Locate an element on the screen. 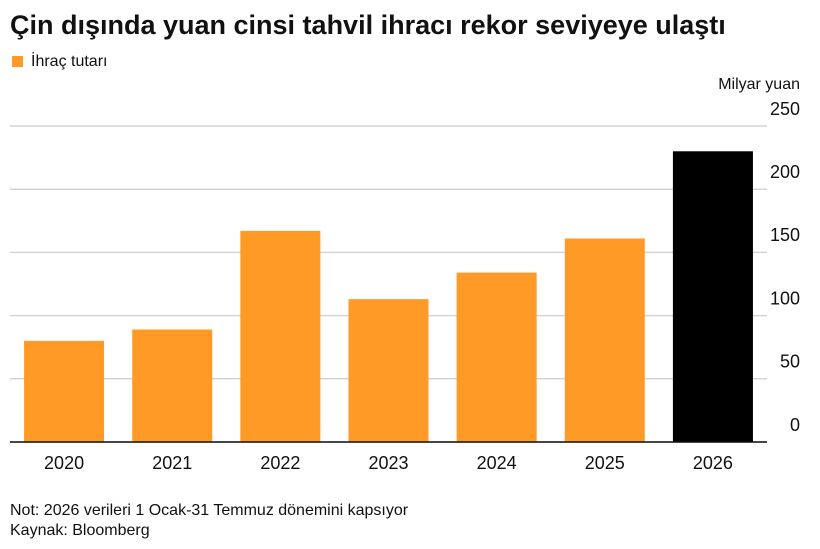 Image resolution: width=820 pixels, height=549 pixels. y-tick-label: 250 is located at coordinates (785, 109).